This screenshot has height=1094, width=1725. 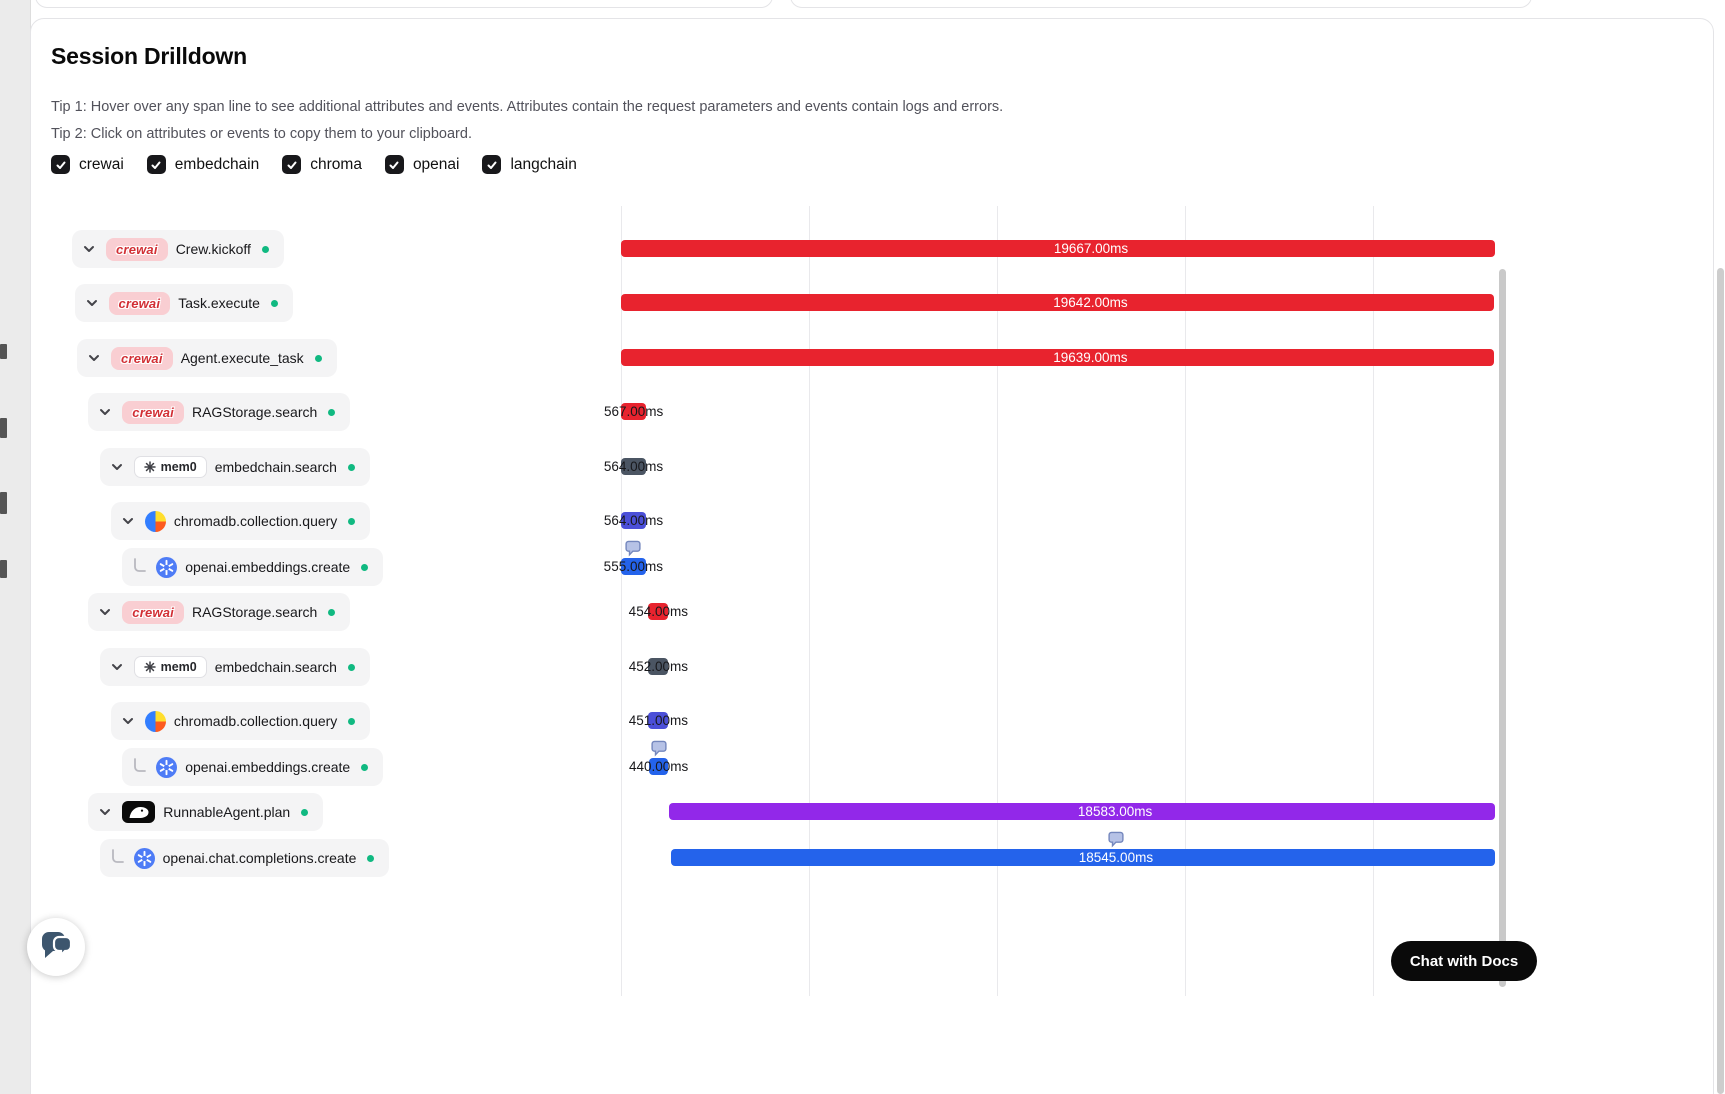 I want to click on service-filters: crewai embedchain chroma openai langchain, so click(x=314, y=164).